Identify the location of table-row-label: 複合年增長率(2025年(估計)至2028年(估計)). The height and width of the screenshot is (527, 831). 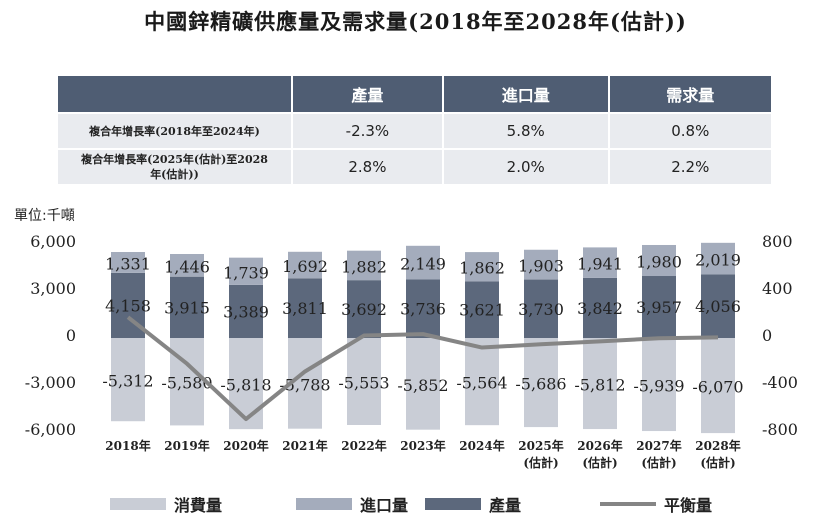
(175, 166).